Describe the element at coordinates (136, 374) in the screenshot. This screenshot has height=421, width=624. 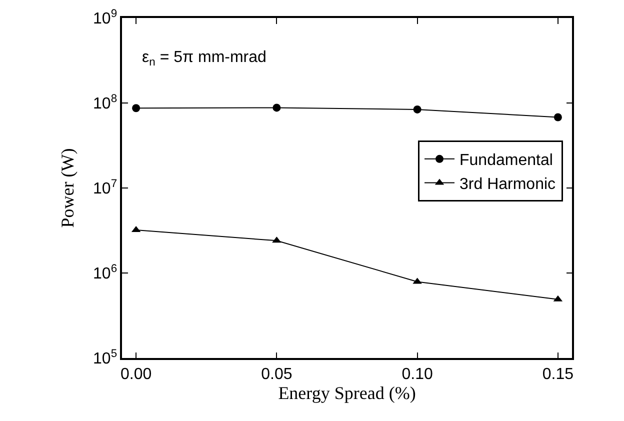
I see `x-tick-label: 0.00` at that location.